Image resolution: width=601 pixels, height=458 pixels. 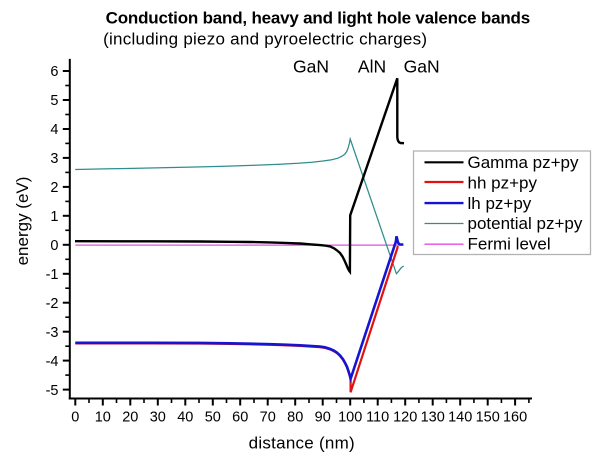 What do you see at coordinates (52, 333) in the screenshot?
I see `svg-text: -3` at bounding box center [52, 333].